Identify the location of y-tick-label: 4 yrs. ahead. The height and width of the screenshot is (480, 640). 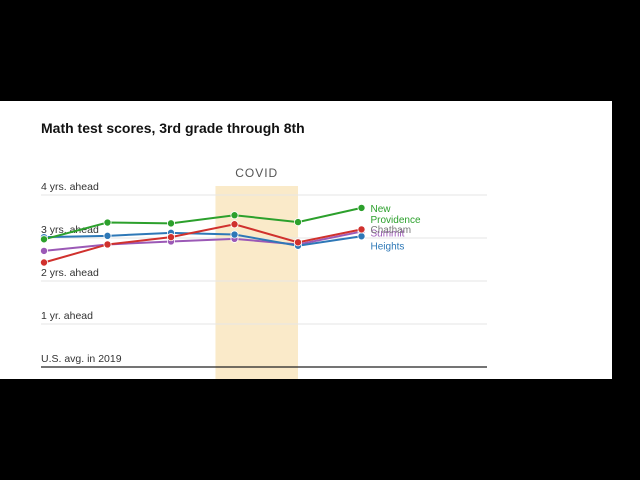
(70, 187).